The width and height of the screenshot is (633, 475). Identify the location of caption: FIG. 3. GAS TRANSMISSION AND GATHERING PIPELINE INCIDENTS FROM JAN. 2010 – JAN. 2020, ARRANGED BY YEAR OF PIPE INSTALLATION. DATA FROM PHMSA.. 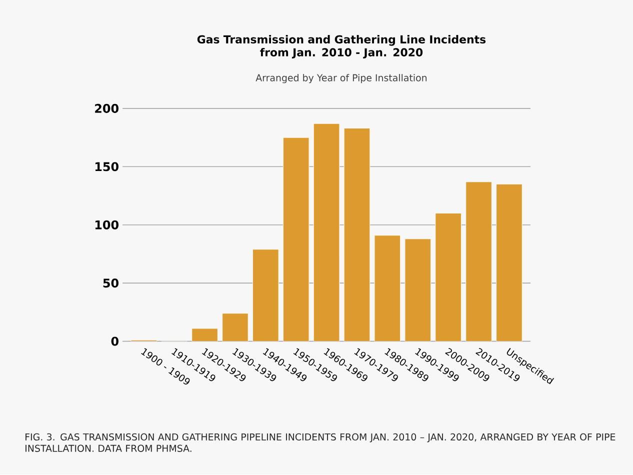
(321, 443).